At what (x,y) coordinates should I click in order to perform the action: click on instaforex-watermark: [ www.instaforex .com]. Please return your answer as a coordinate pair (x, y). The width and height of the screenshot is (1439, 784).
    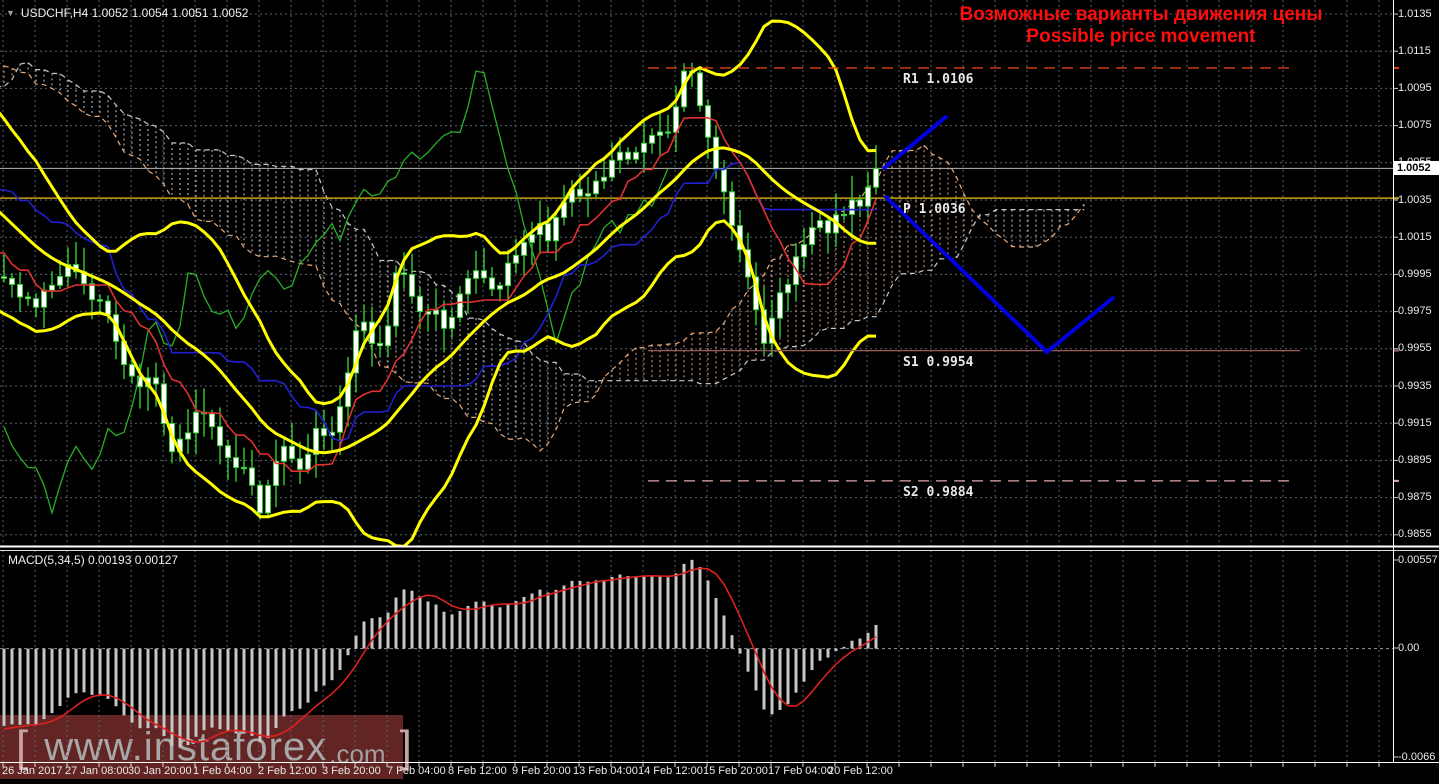
    Looking at the image, I should click on (206, 747).